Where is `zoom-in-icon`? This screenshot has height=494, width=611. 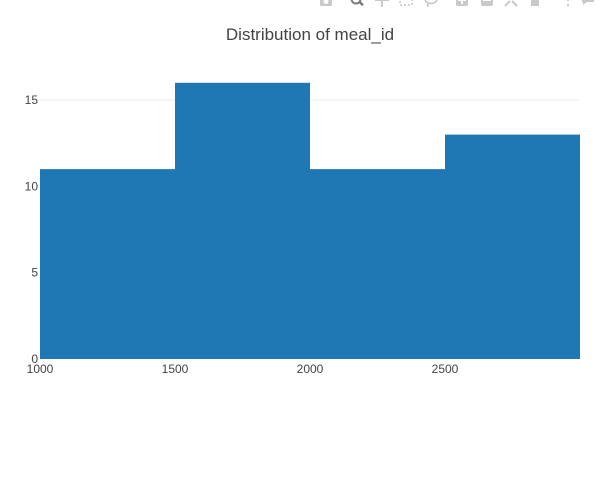
zoom-in-icon is located at coordinates (462, 4).